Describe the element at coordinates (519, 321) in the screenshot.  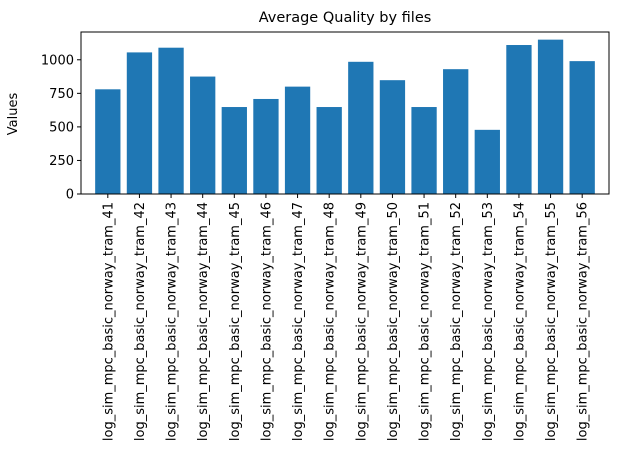
I see `x-tick-label: log_sim_mpc_basic_norway_tram_54` at that location.